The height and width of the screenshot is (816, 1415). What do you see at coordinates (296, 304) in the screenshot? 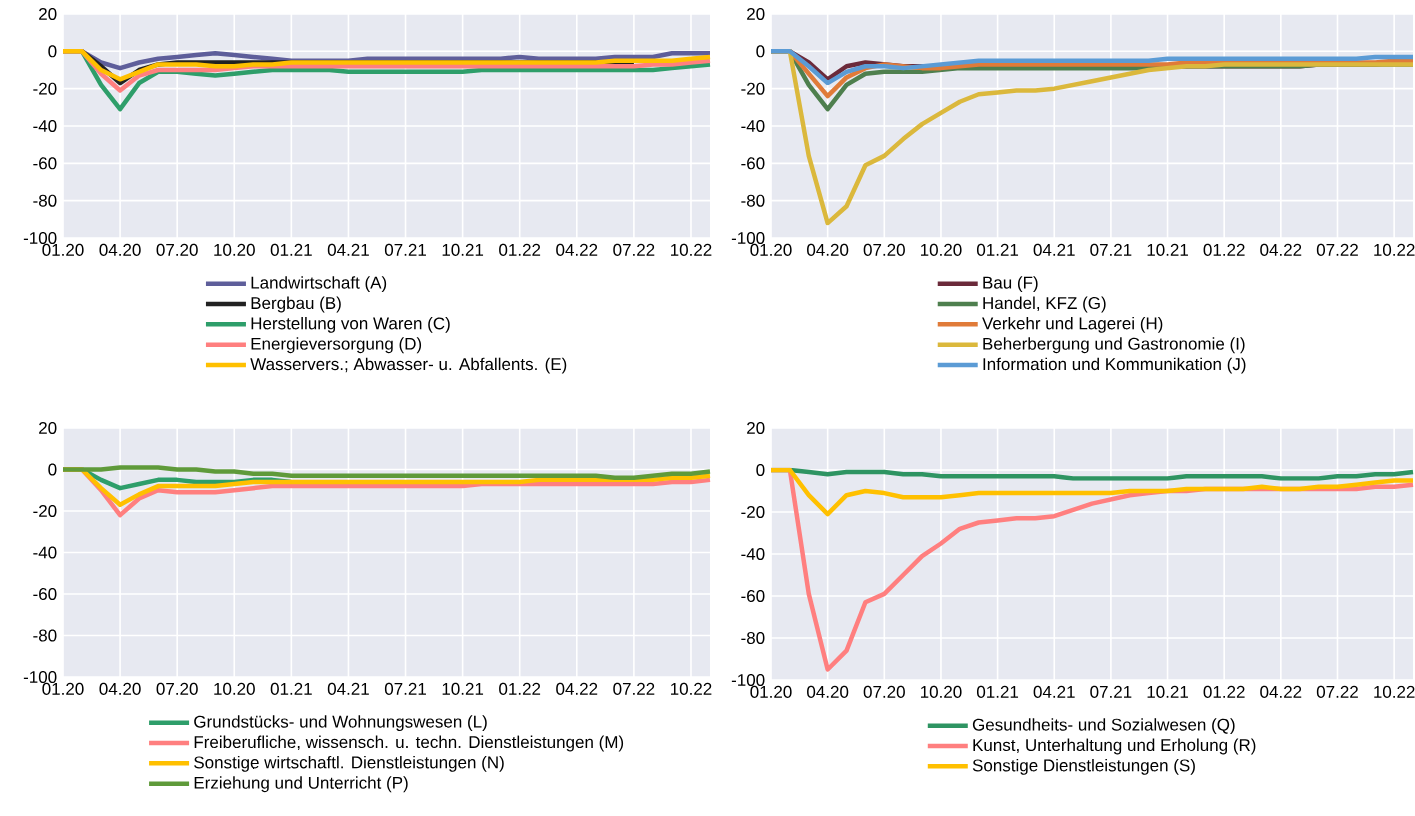
I see `legend-label: Bergbau (B)` at bounding box center [296, 304].